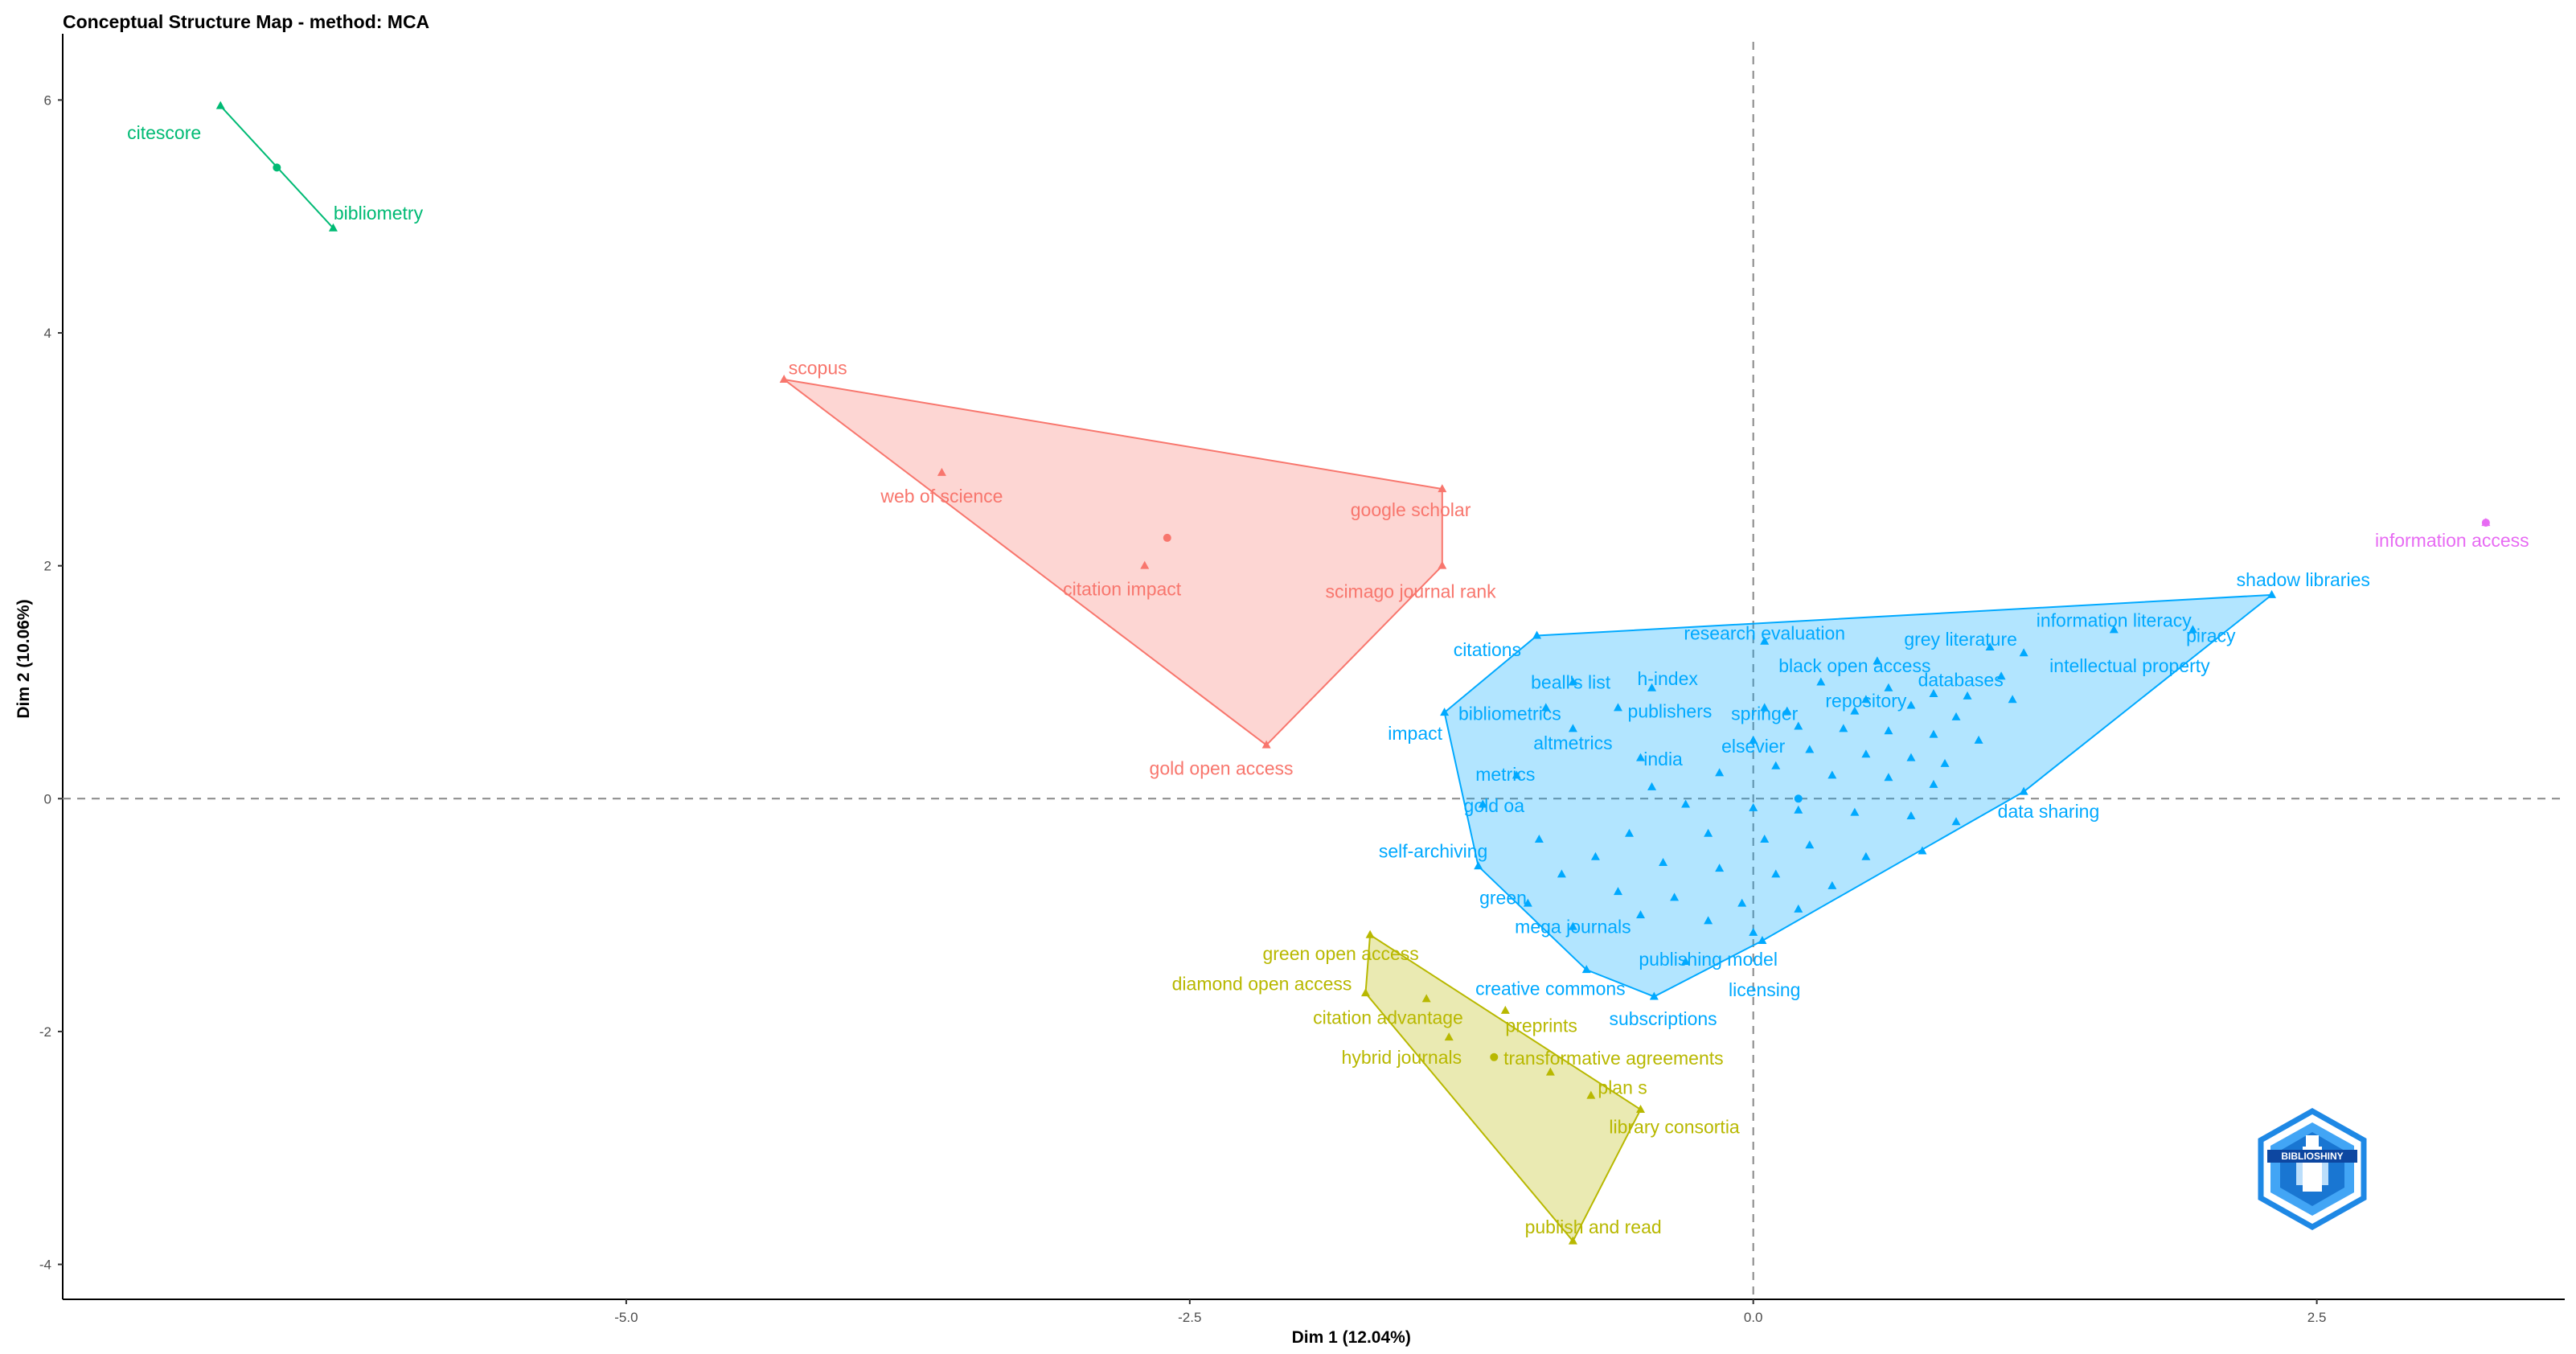 The height and width of the screenshot is (1354, 2576). Describe the element at coordinates (1503, 897) in the screenshot. I see `point-label: green` at that location.